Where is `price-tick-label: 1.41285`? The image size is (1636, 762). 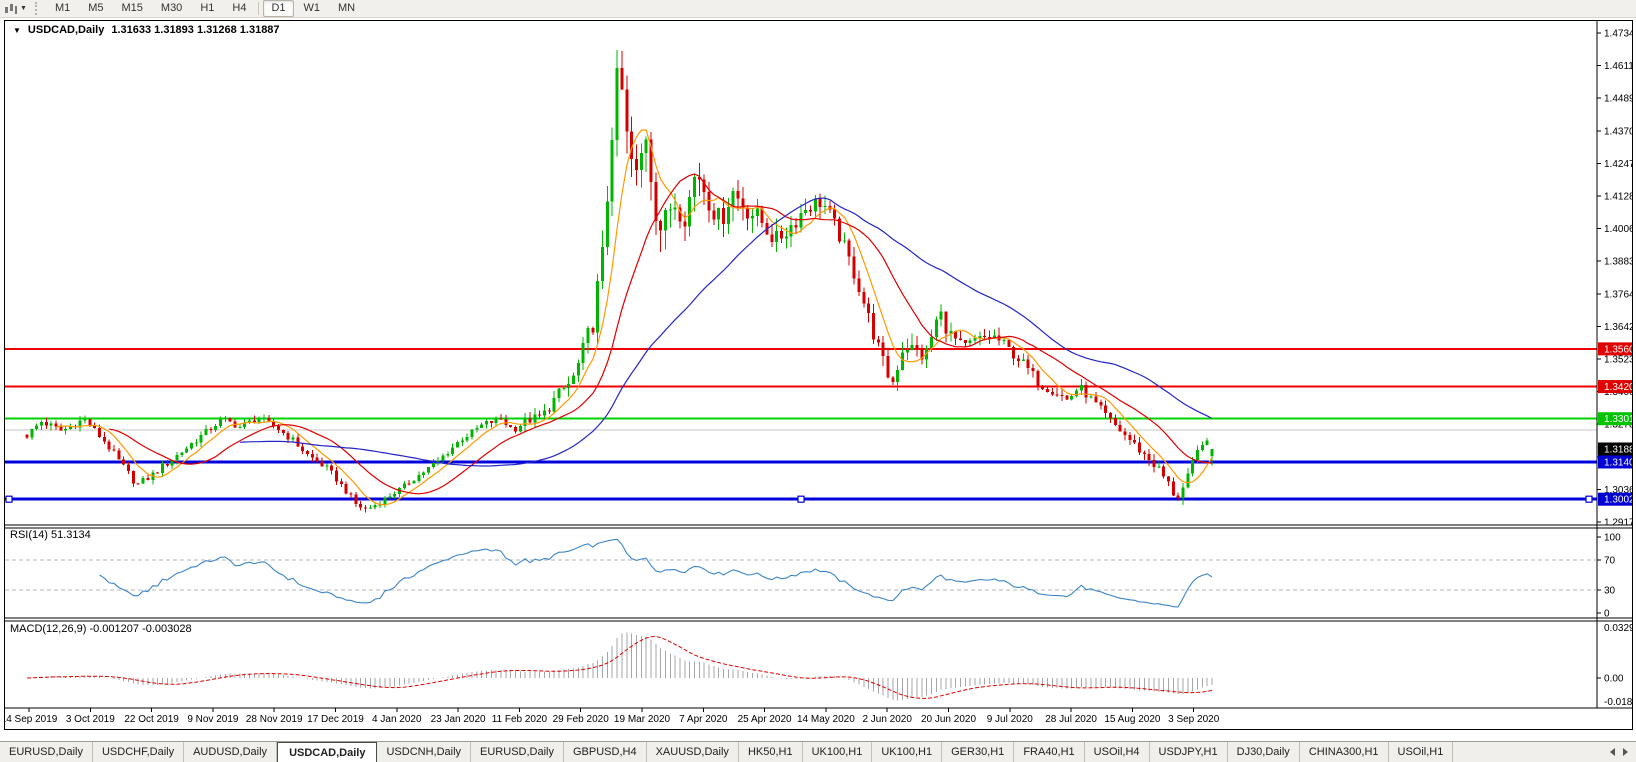 price-tick-label: 1.41285 is located at coordinates (1618, 197).